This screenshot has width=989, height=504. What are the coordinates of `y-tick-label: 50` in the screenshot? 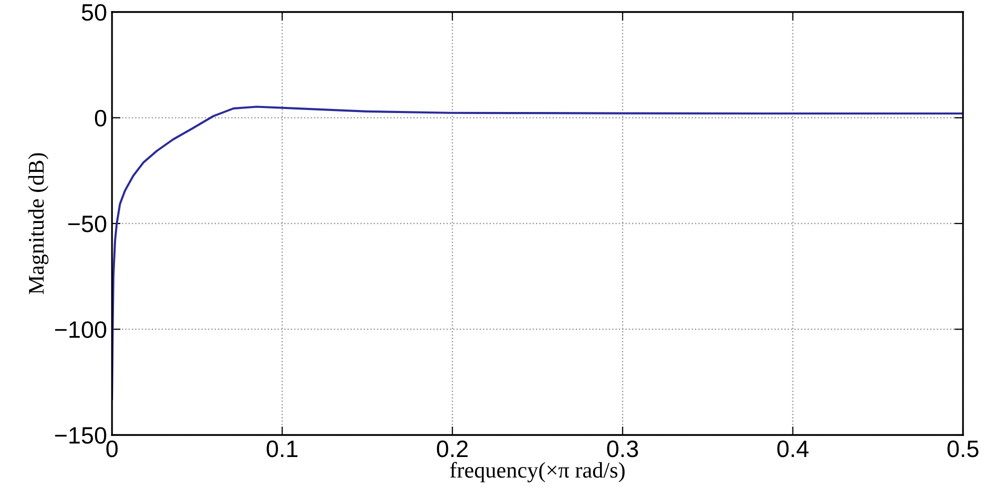 It's located at (94, 12).